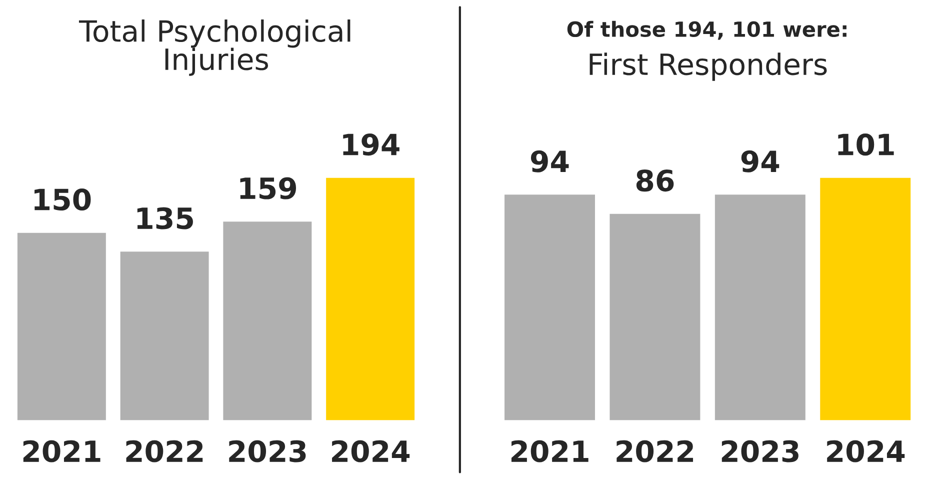 The image size is (931, 477). Describe the element at coordinates (371, 145) in the screenshot. I see `data-label: 194` at that location.